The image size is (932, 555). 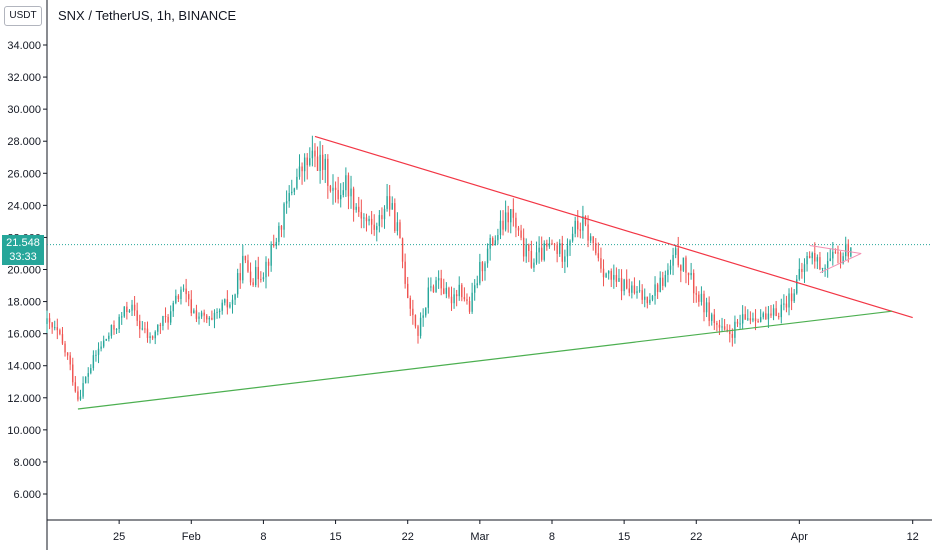 What do you see at coordinates (24, 271) in the screenshot?
I see `y-tick-label: 20.000` at bounding box center [24, 271].